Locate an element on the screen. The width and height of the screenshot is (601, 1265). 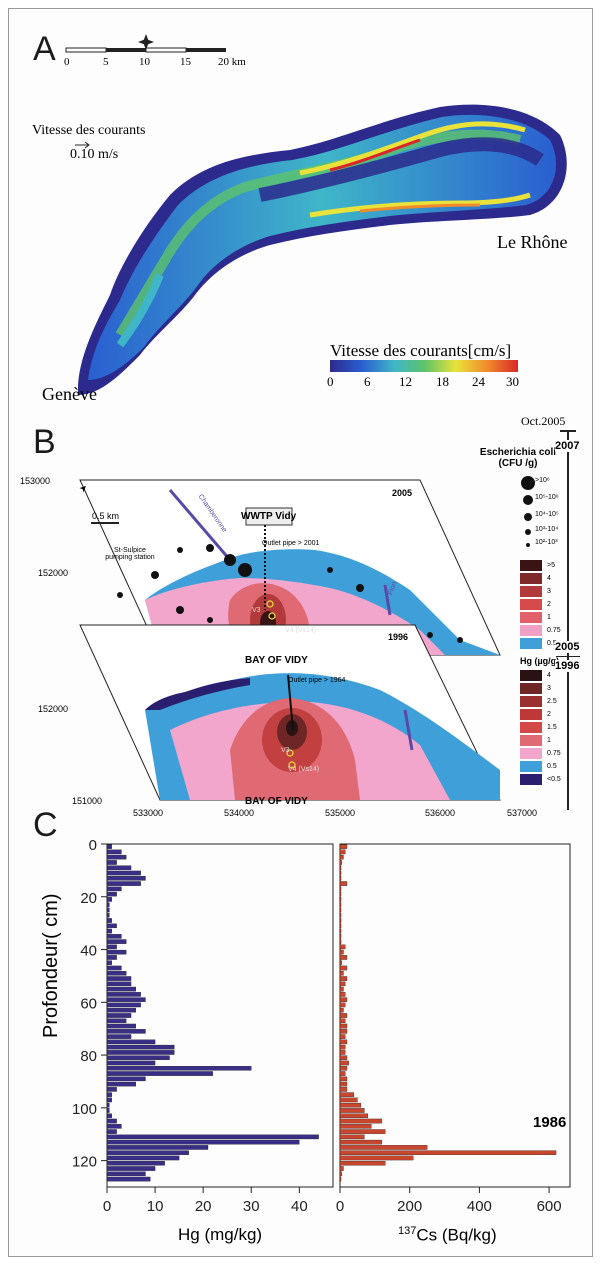
b-ytick-152000-bottom: 152000 is located at coordinates (53, 709).